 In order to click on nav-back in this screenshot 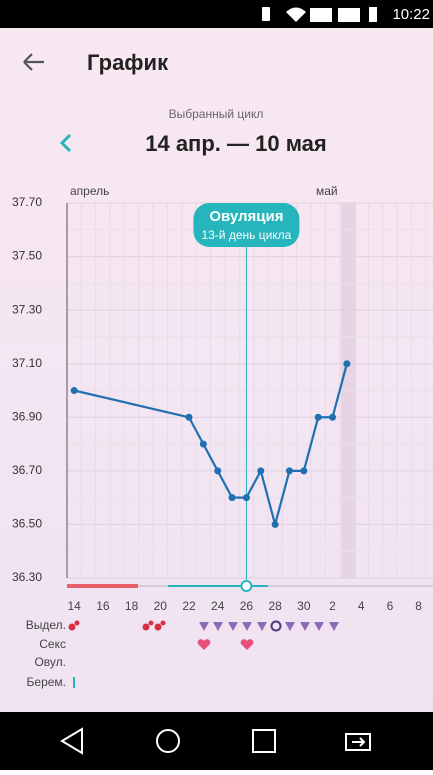, I will do `click(71, 741)`.